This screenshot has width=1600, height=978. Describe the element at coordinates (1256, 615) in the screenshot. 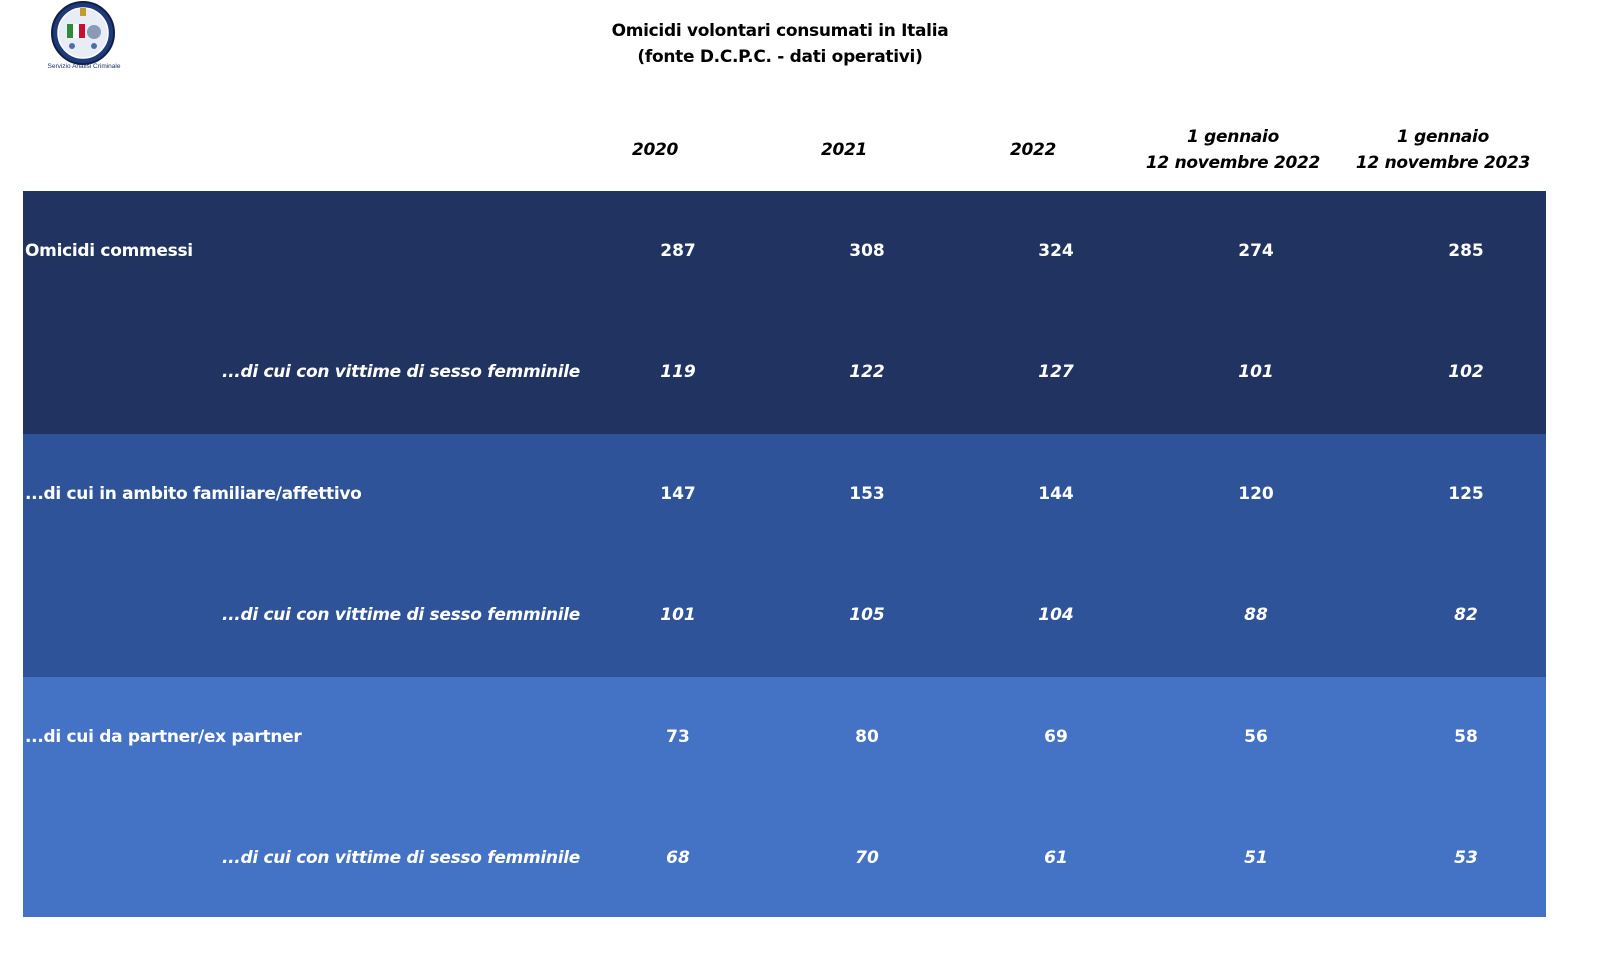

I see `table-cell: 88` at that location.